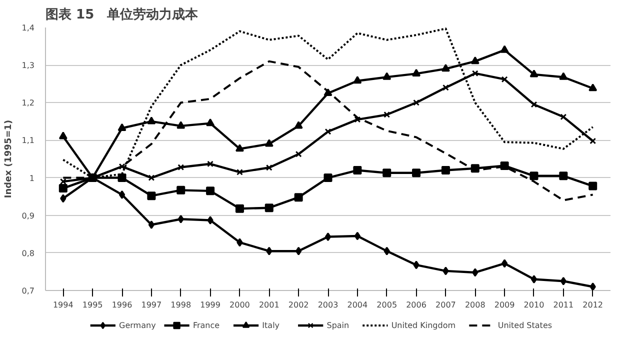 Image resolution: width=640 pixels, height=350 pixels. Describe the element at coordinates (123, 14) in the screenshot. I see `chart-title: 图表 15 单位劳动力成本` at that location.